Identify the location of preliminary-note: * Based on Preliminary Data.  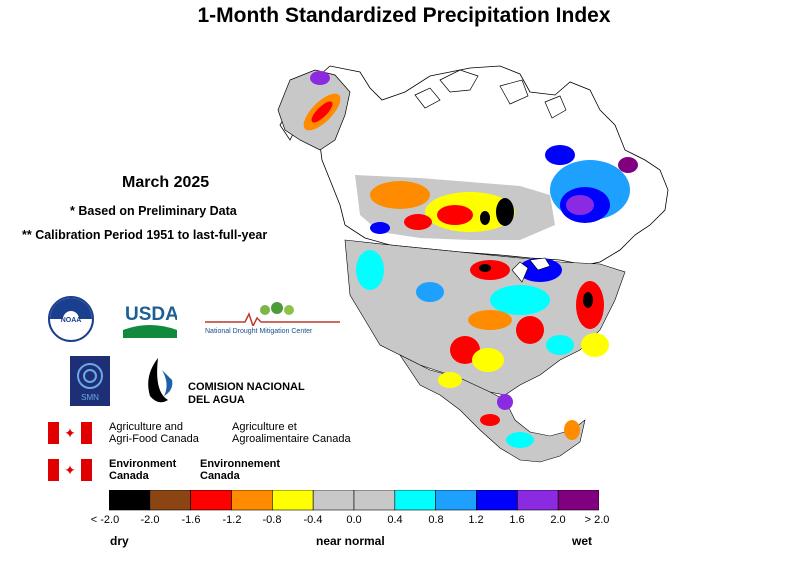
(153, 211).